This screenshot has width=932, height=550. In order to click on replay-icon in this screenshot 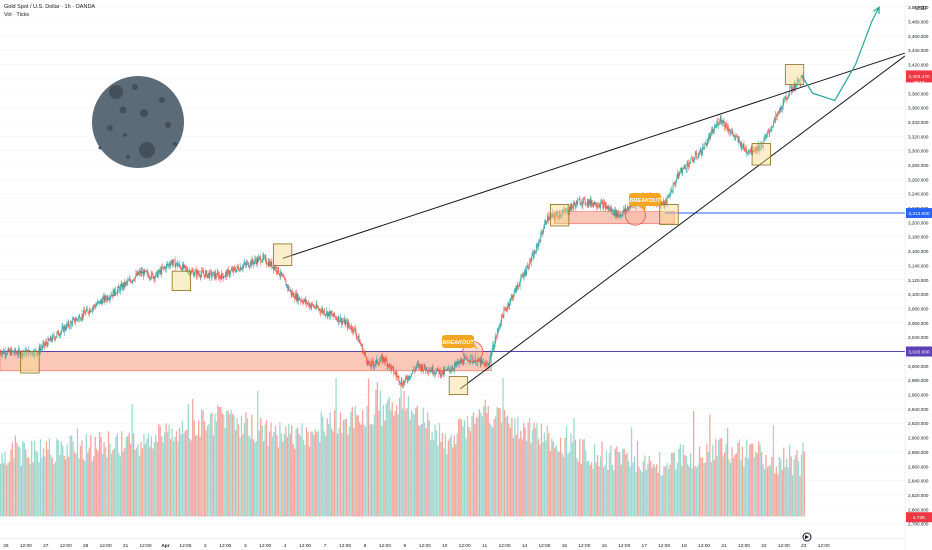, I will do `click(807, 537)`.